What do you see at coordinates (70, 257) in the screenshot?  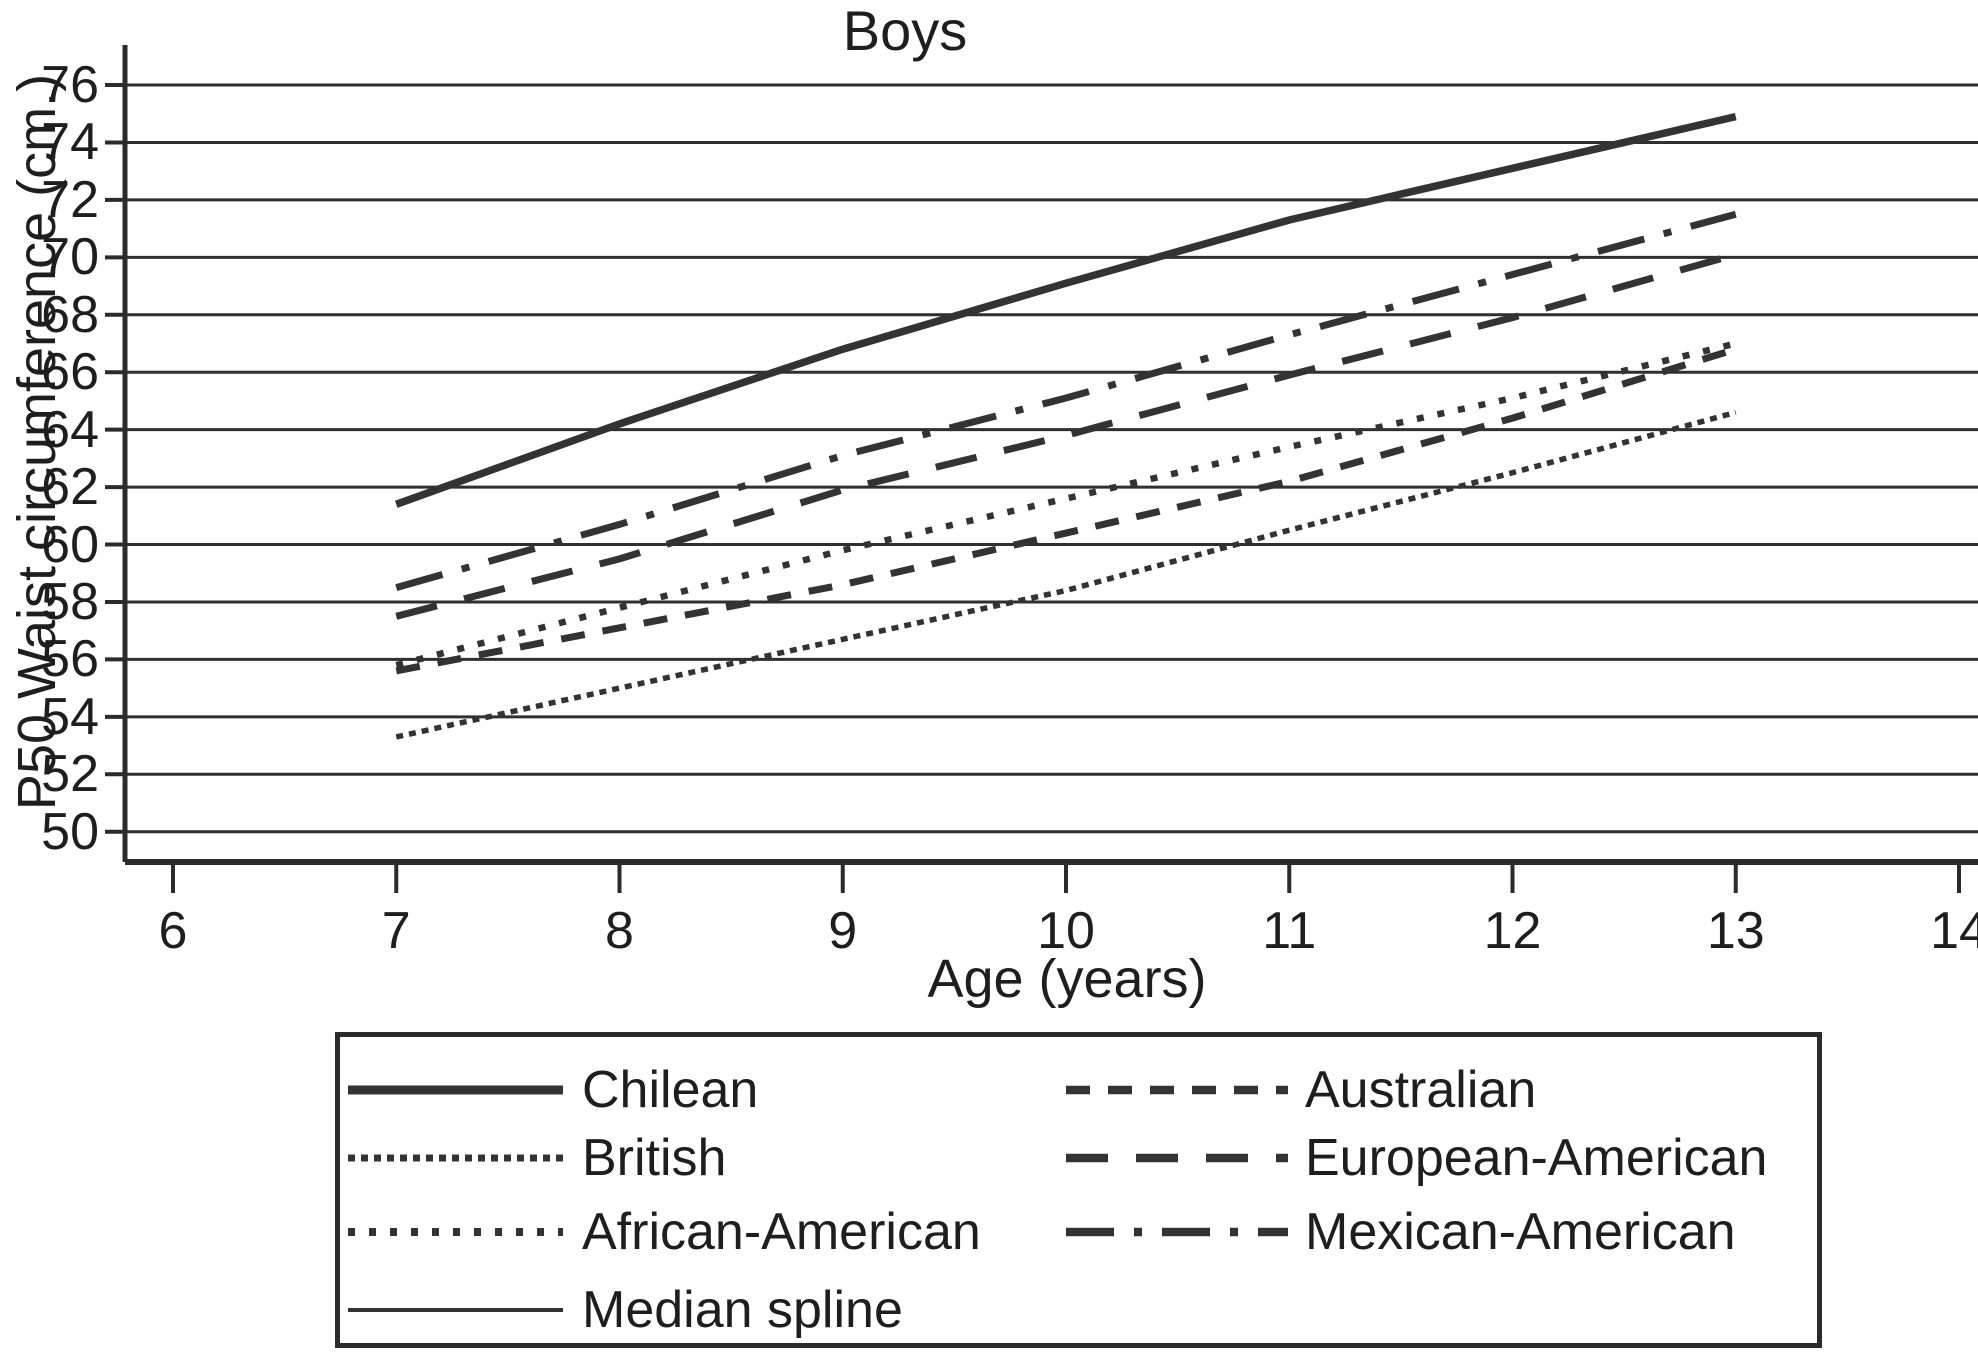 I see `y-tick-label: 70` at bounding box center [70, 257].